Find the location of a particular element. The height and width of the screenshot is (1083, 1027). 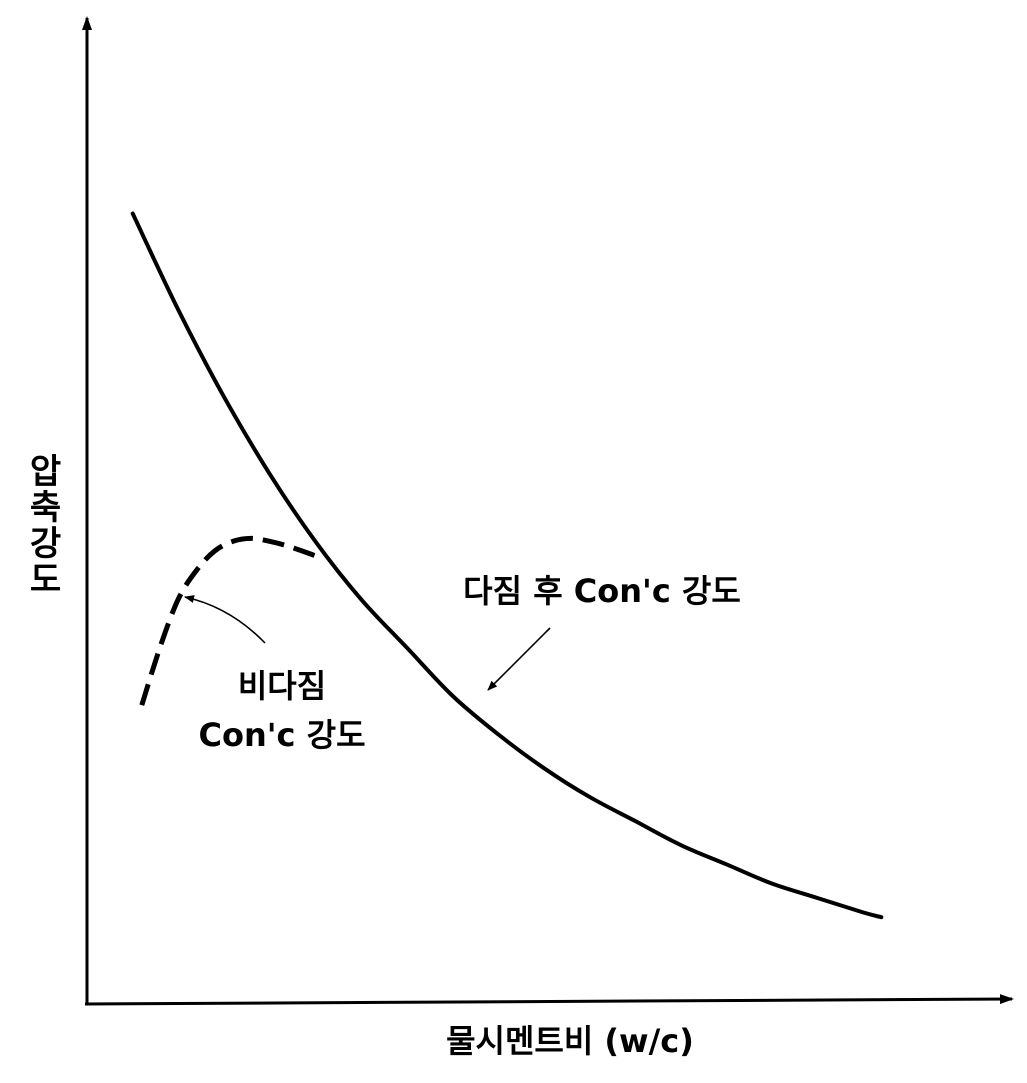

x-axis is located at coordinates (549, 1000).